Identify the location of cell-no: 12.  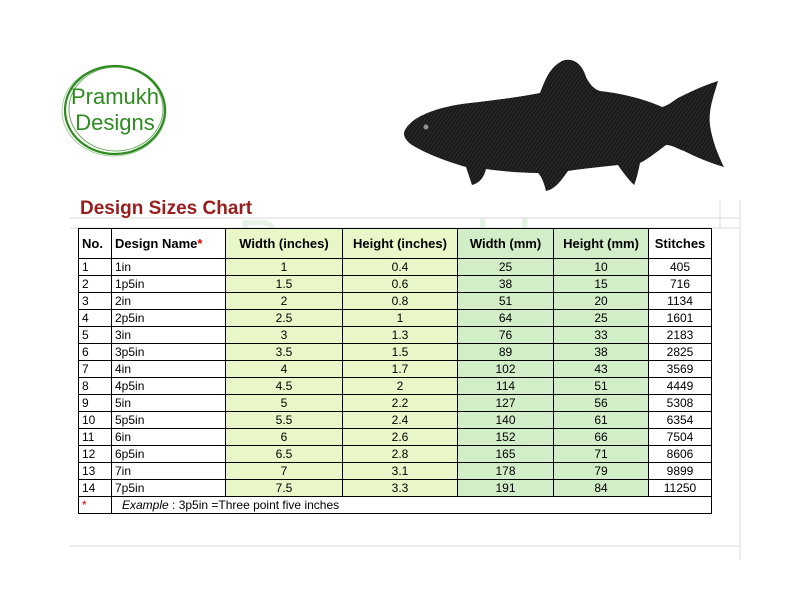
(95, 454).